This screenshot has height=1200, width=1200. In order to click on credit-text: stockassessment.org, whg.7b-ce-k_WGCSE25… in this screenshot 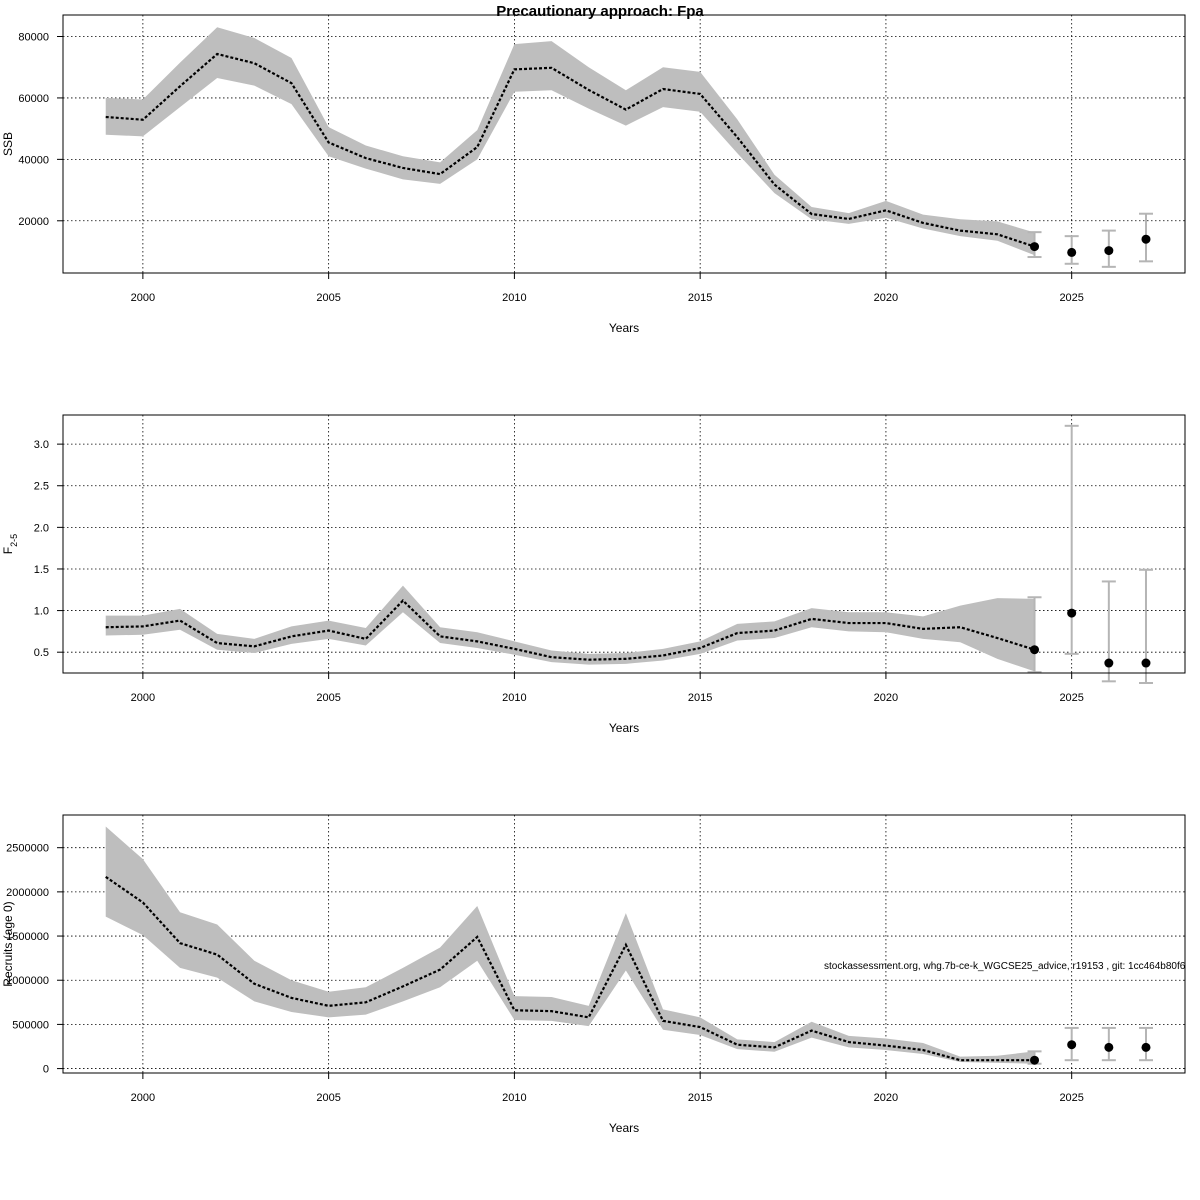, I will do `click(1005, 966)`.